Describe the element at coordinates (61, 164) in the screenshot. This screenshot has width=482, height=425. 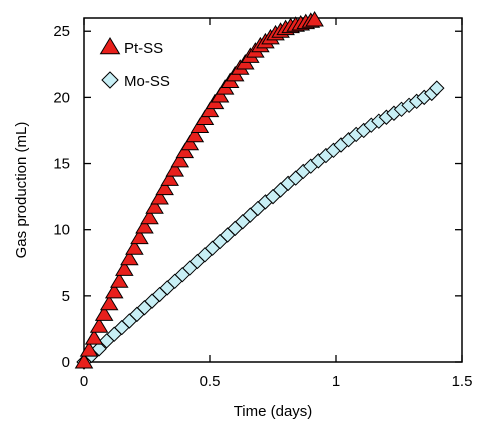
I see `y-tick-label: 15` at that location.